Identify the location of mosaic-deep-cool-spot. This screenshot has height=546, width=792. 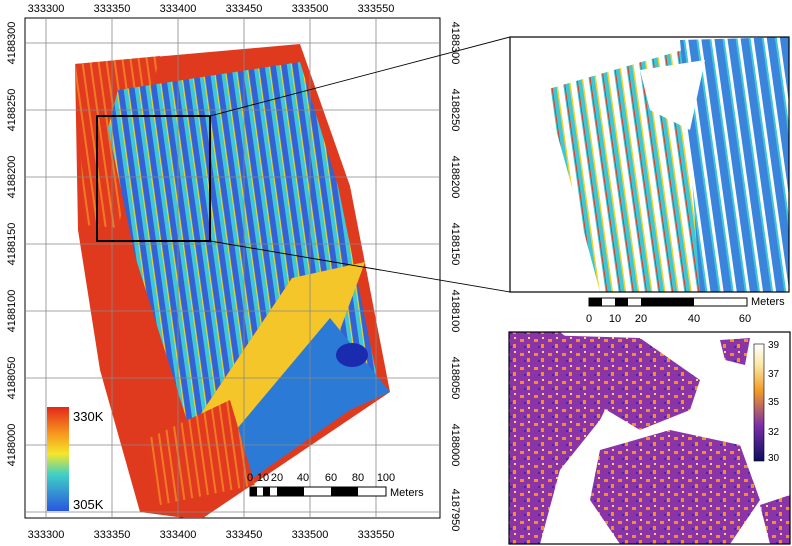
(352, 355).